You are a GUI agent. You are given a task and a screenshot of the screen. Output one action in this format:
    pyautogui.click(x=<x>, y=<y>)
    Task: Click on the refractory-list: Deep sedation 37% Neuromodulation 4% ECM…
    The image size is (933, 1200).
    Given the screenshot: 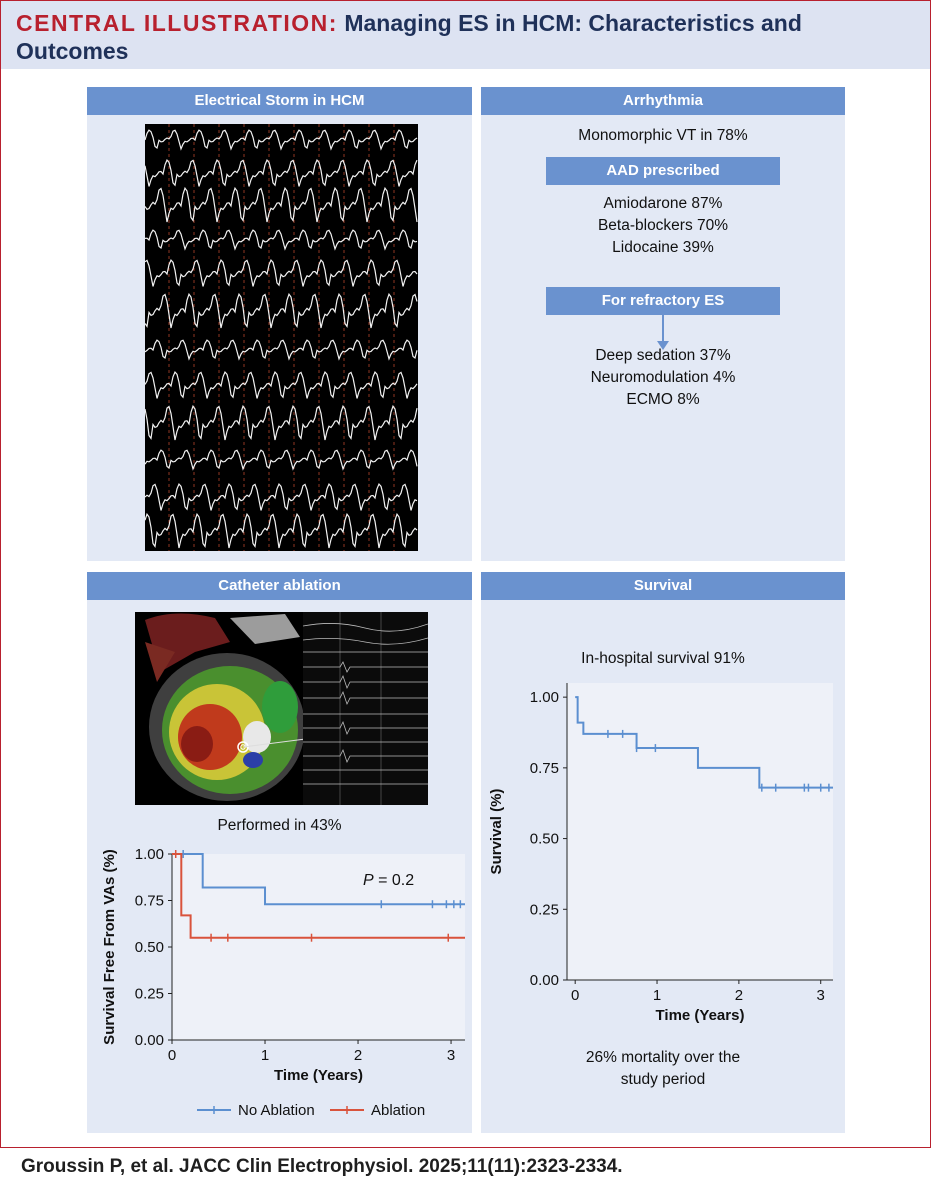 What is the action you would take?
    pyautogui.click(x=663, y=378)
    